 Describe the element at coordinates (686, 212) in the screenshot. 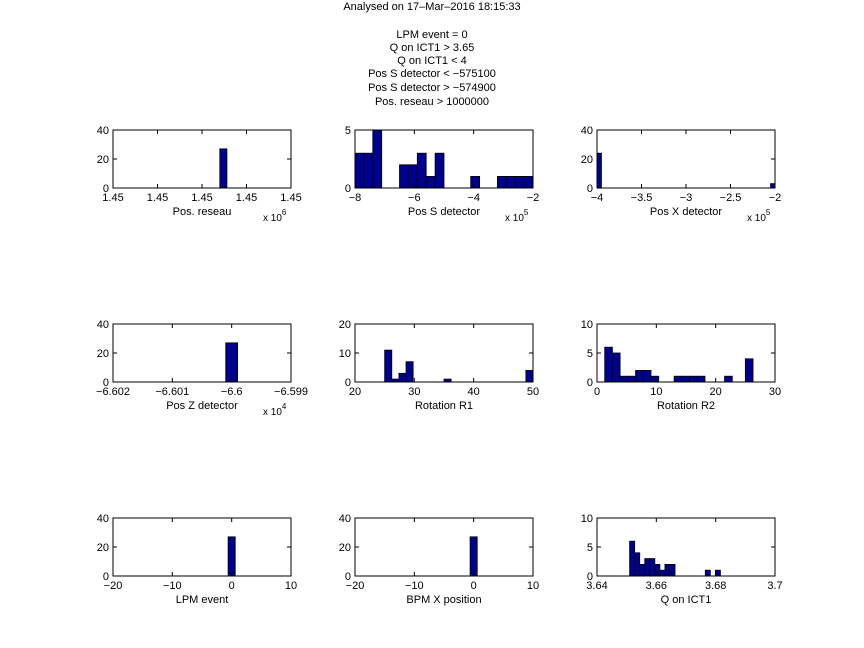

I see `x-axis-label: Pos X detector` at that location.